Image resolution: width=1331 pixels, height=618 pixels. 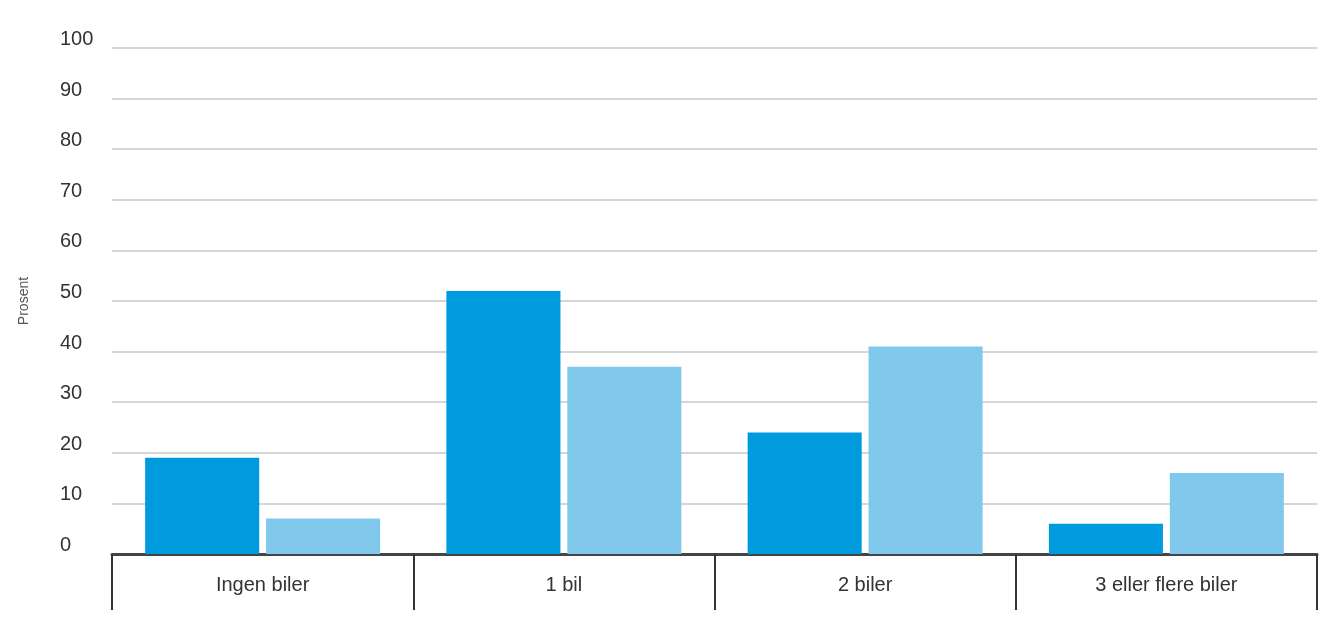 I want to click on y-axis-title: Prosent, so click(x=23, y=301).